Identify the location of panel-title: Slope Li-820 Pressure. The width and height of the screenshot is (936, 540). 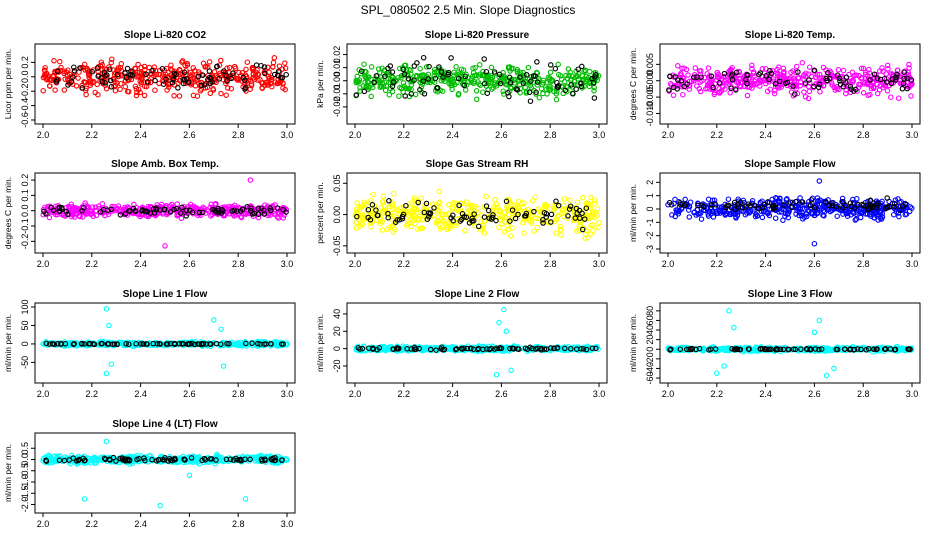
(477, 35).